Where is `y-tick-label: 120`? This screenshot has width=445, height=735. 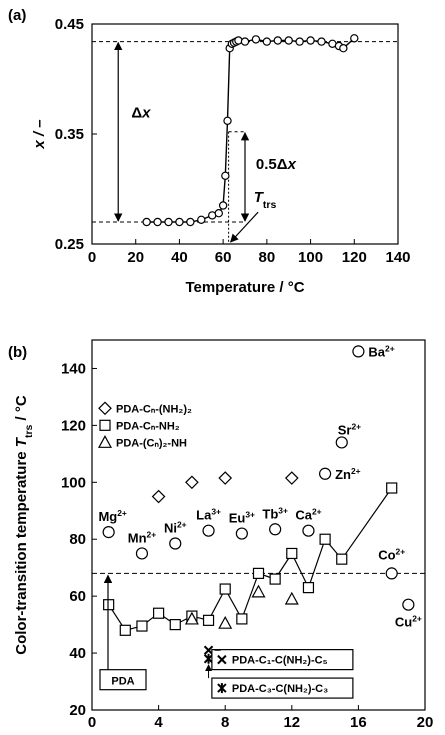
y-tick-label: 120 is located at coordinates (73, 425).